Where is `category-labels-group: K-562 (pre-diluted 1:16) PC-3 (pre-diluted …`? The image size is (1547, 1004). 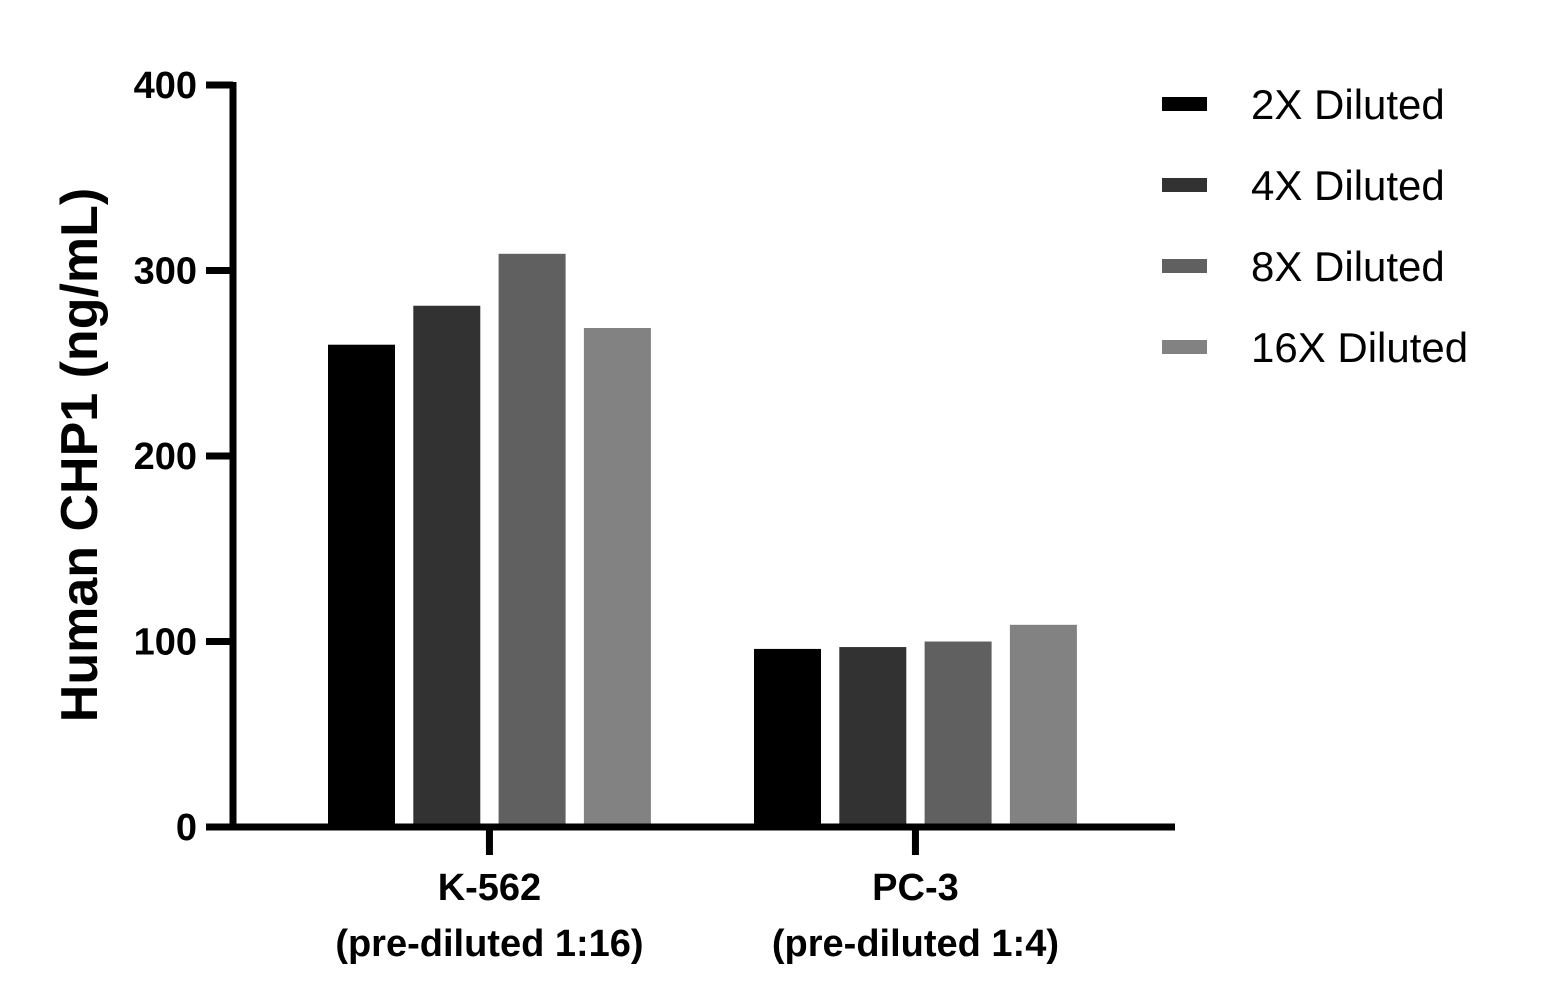 category-labels-group: K-562 (pre-diluted 1:16) PC-3 (pre-diluted … is located at coordinates (697, 896).